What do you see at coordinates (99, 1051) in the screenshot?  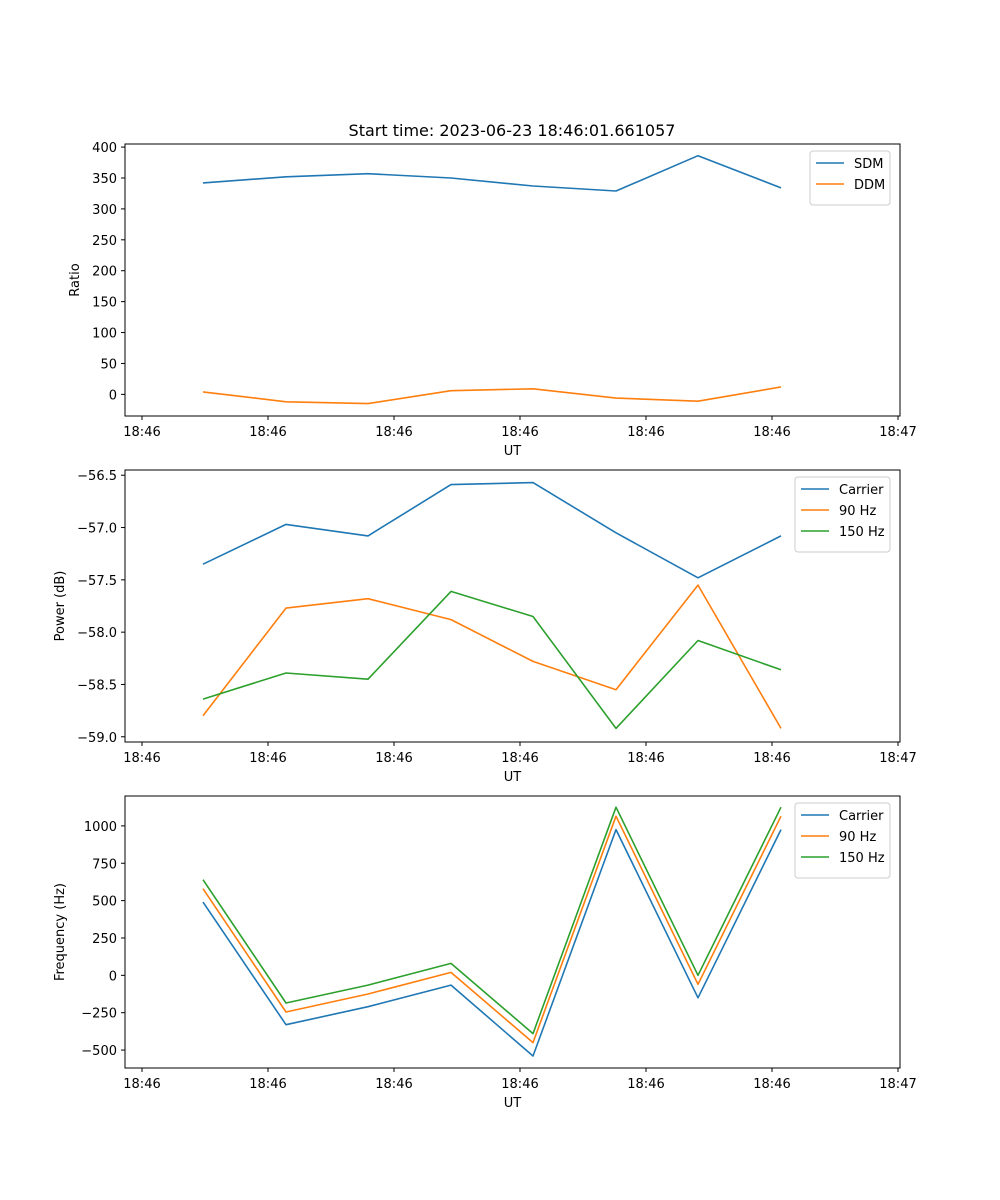 I see `y-tick-label: −500` at bounding box center [99, 1051].